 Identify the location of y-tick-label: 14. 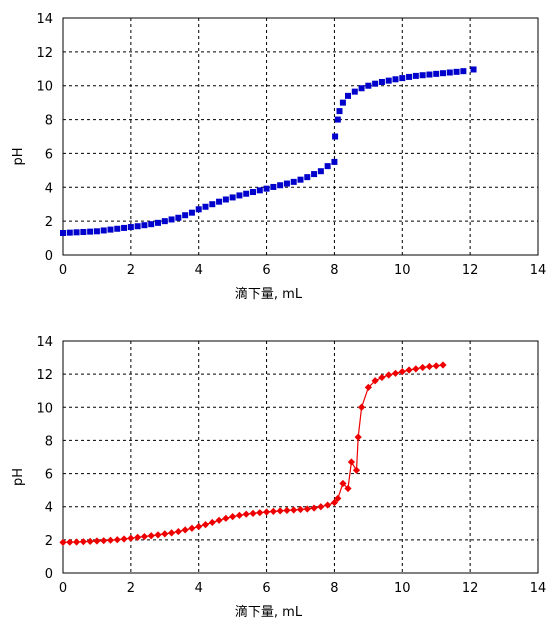
(44, 19).